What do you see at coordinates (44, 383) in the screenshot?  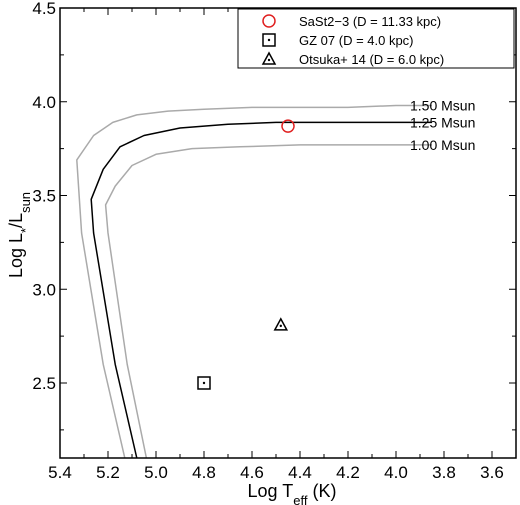 I see `y-tick-label-0: 2.5` at bounding box center [44, 383].